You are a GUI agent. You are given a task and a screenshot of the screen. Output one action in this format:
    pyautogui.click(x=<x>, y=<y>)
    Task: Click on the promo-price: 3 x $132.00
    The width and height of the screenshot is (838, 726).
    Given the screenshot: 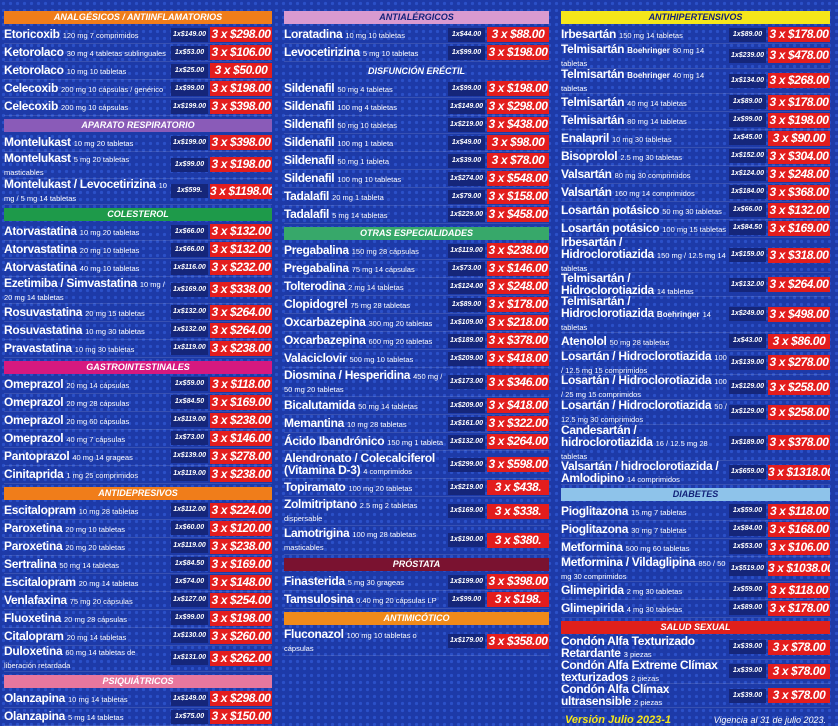 What is the action you would take?
    pyautogui.click(x=241, y=231)
    